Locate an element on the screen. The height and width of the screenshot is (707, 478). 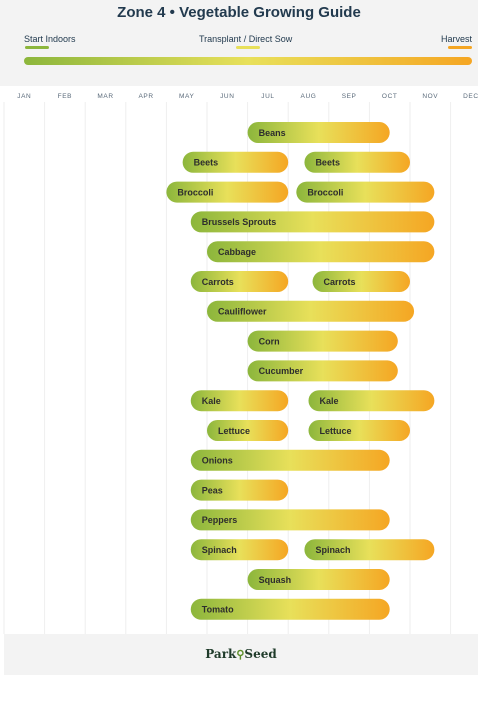
bar-beans-1: Beans is located at coordinates (318, 132).